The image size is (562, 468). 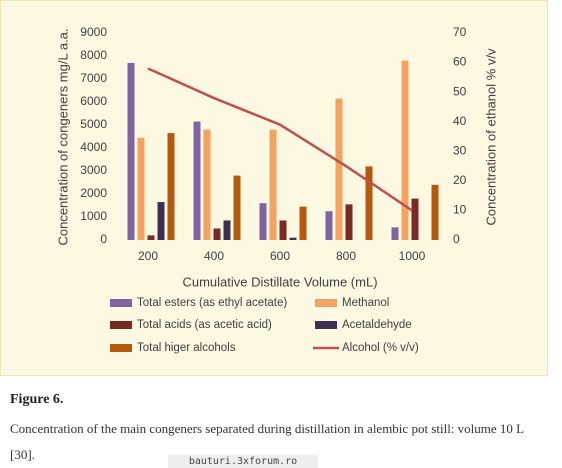 What do you see at coordinates (93, 124) in the screenshot?
I see `y-tick-label: 5000` at bounding box center [93, 124].